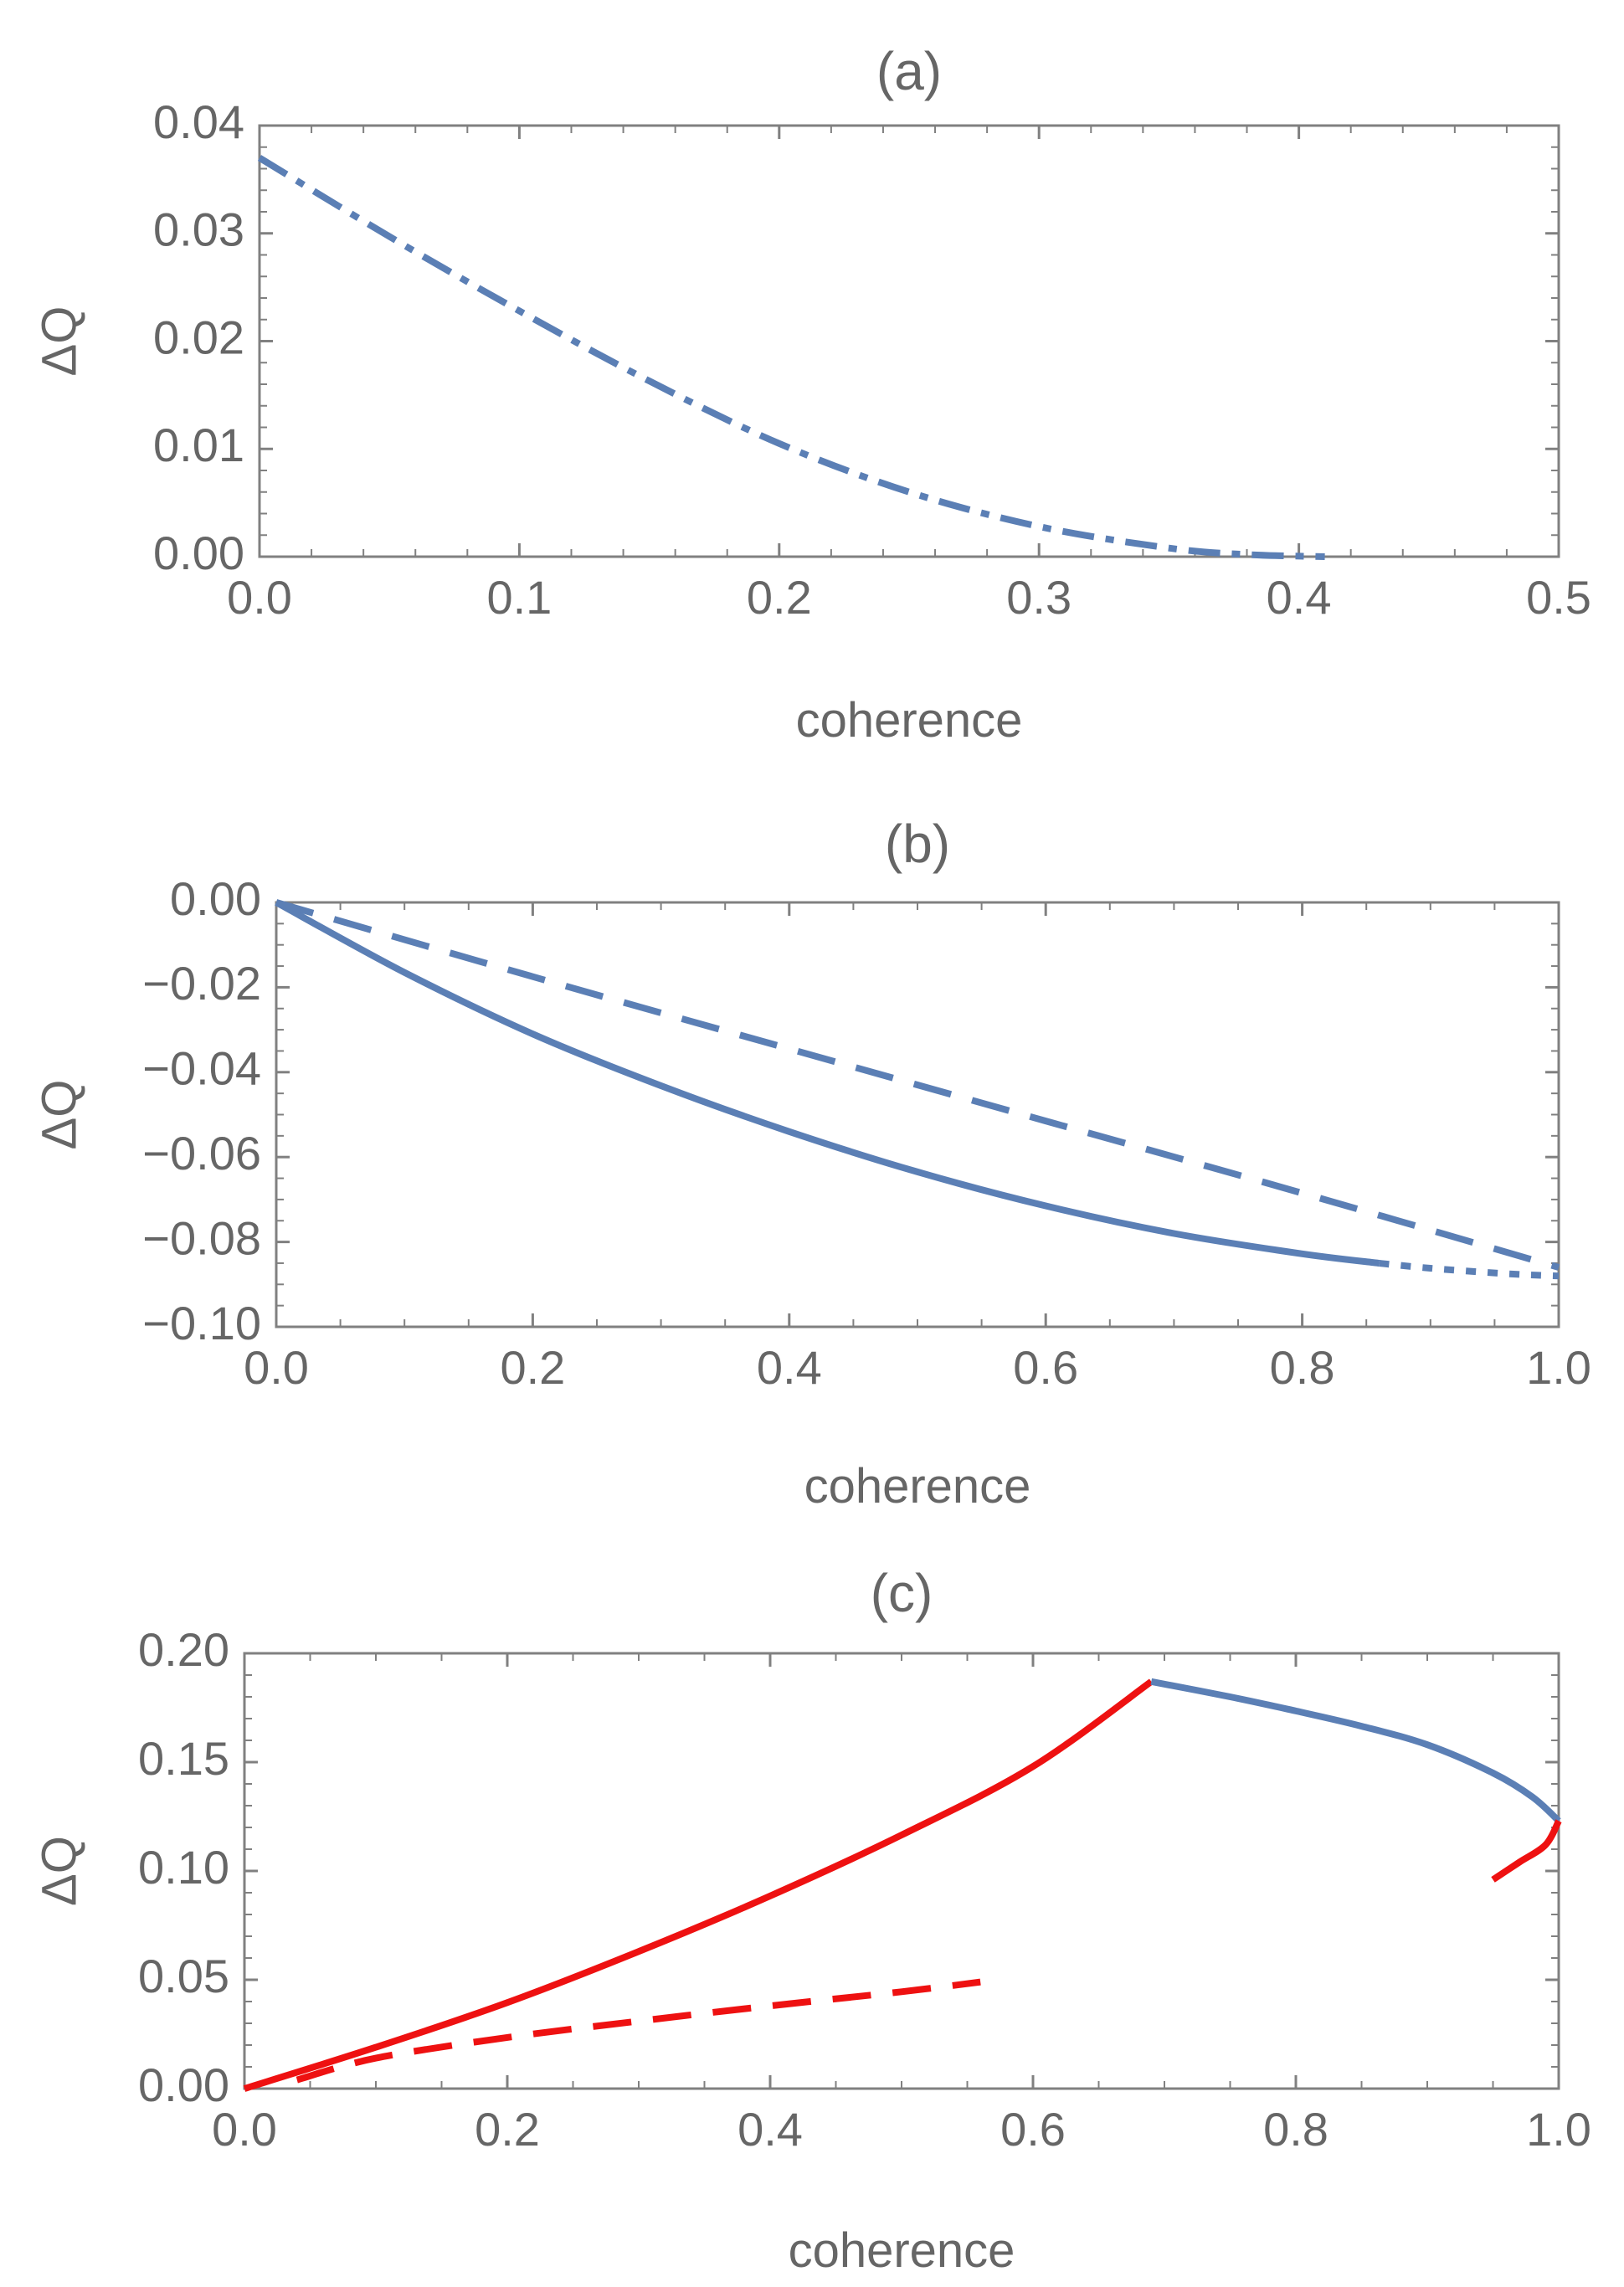  Describe the element at coordinates (201, 984) in the screenshot. I see `y-tick-label: −0.02` at that location.